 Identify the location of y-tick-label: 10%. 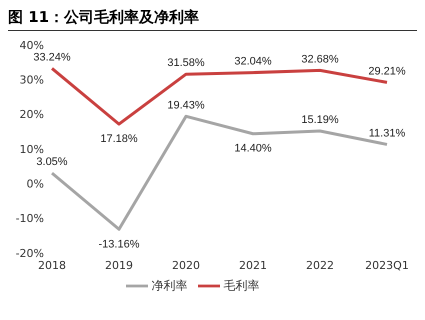
(32, 149).